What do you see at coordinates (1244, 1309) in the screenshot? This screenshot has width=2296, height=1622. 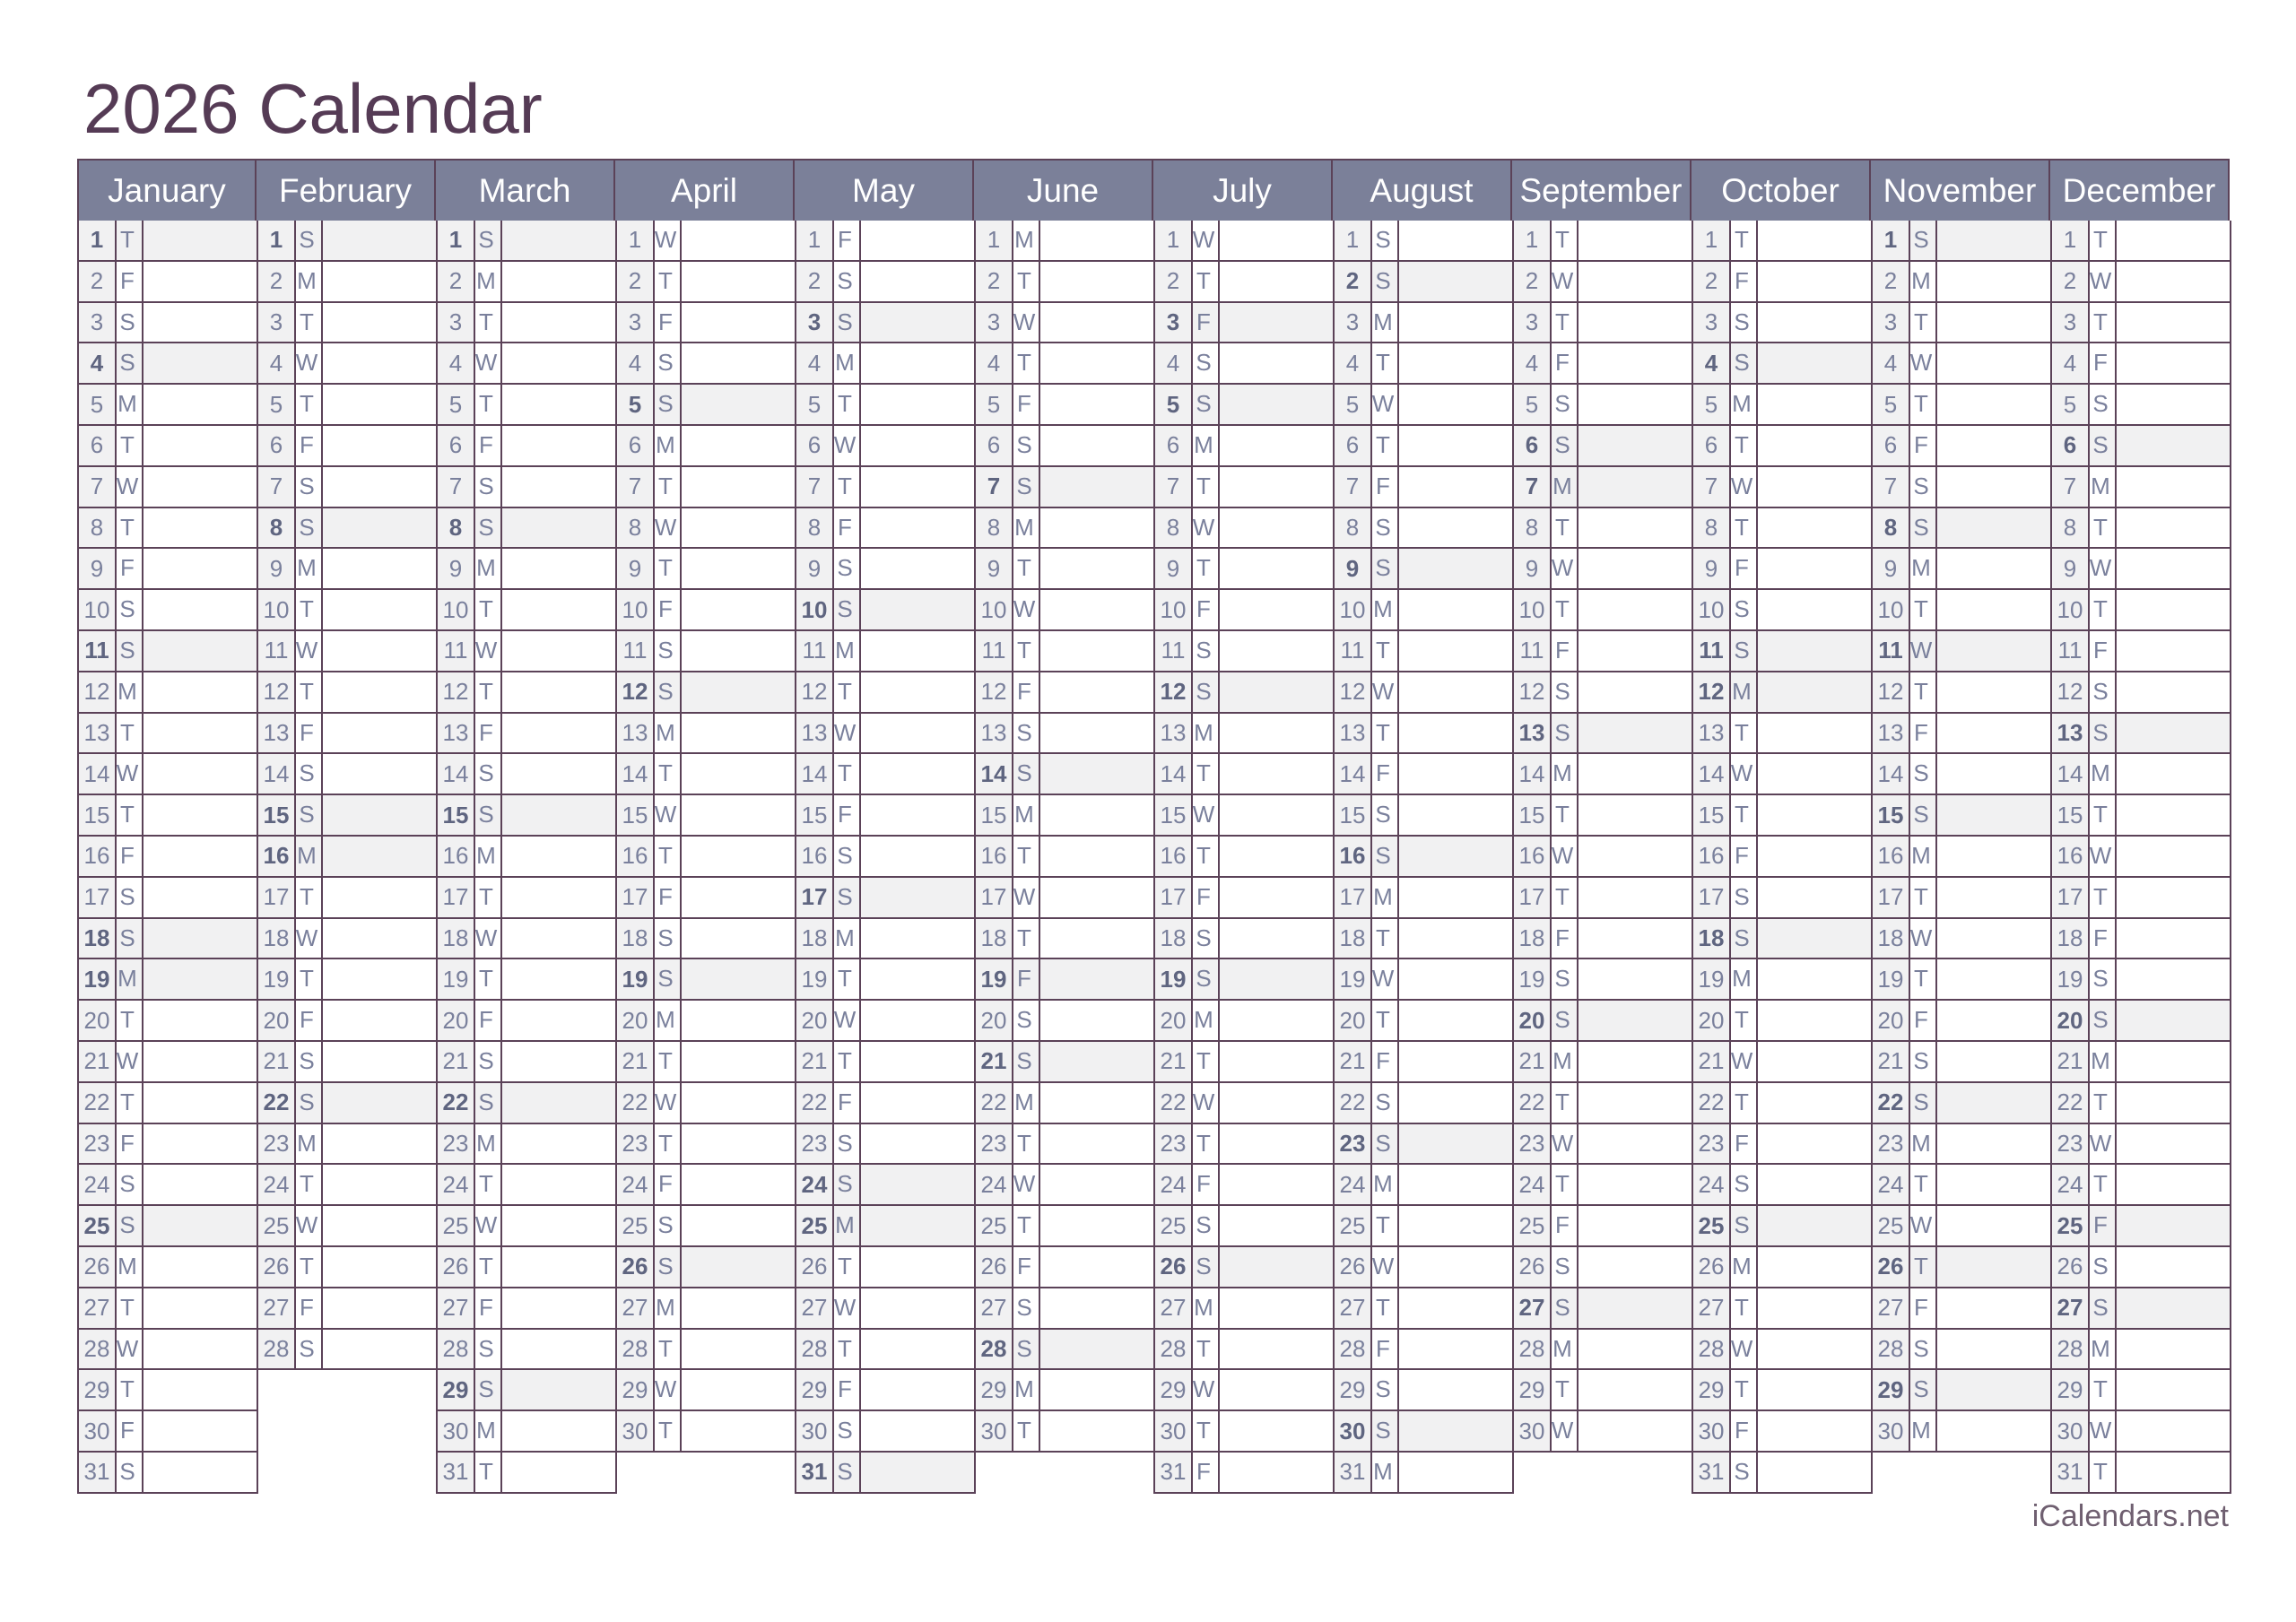 I see `day-row: 27` at bounding box center [1244, 1309].